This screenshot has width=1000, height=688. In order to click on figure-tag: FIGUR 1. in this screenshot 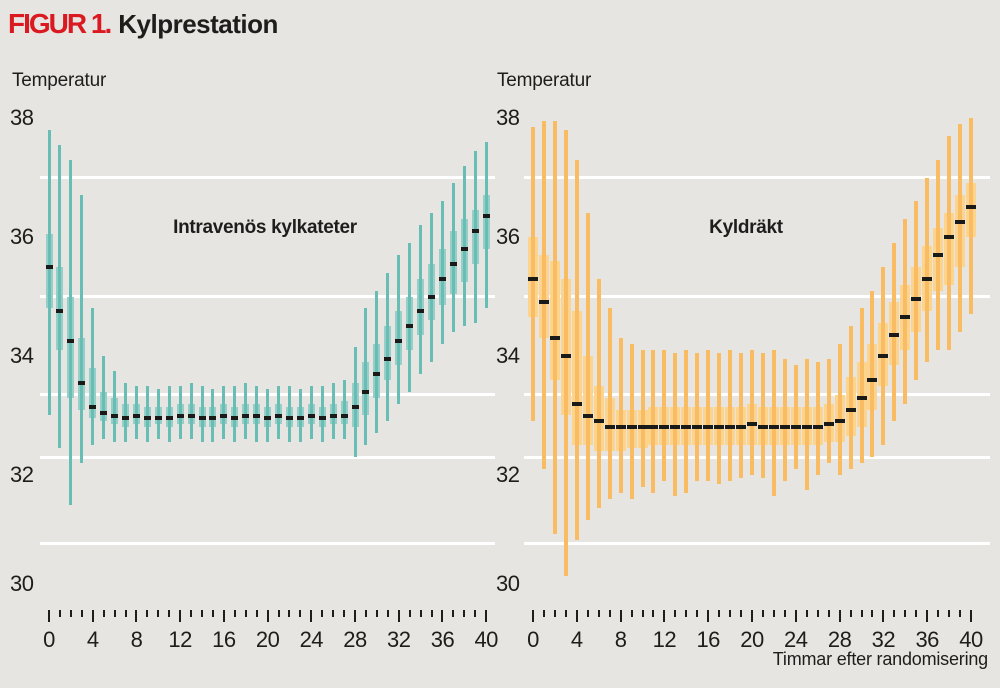, I will do `click(60, 23)`.